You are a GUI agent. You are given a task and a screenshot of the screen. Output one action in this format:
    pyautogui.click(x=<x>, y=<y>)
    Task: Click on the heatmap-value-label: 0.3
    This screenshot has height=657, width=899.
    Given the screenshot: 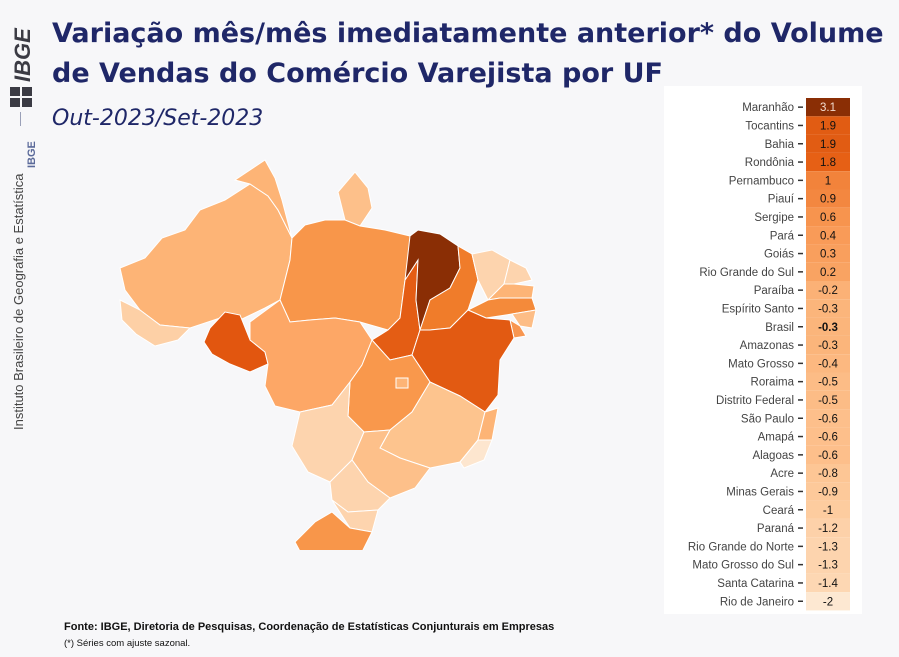 What is the action you would take?
    pyautogui.click(x=828, y=255)
    